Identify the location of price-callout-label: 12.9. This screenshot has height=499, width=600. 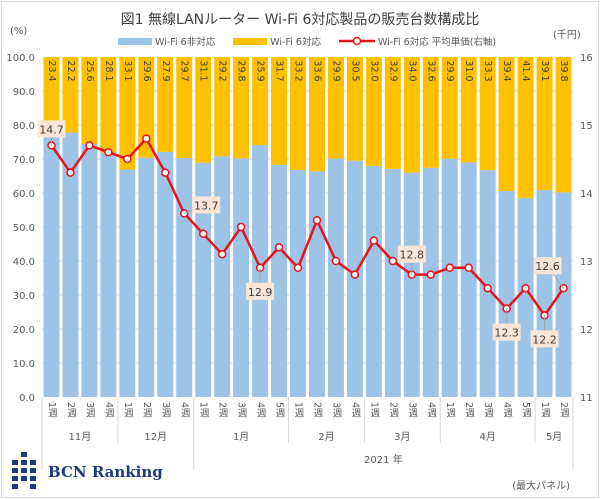
(260, 292).